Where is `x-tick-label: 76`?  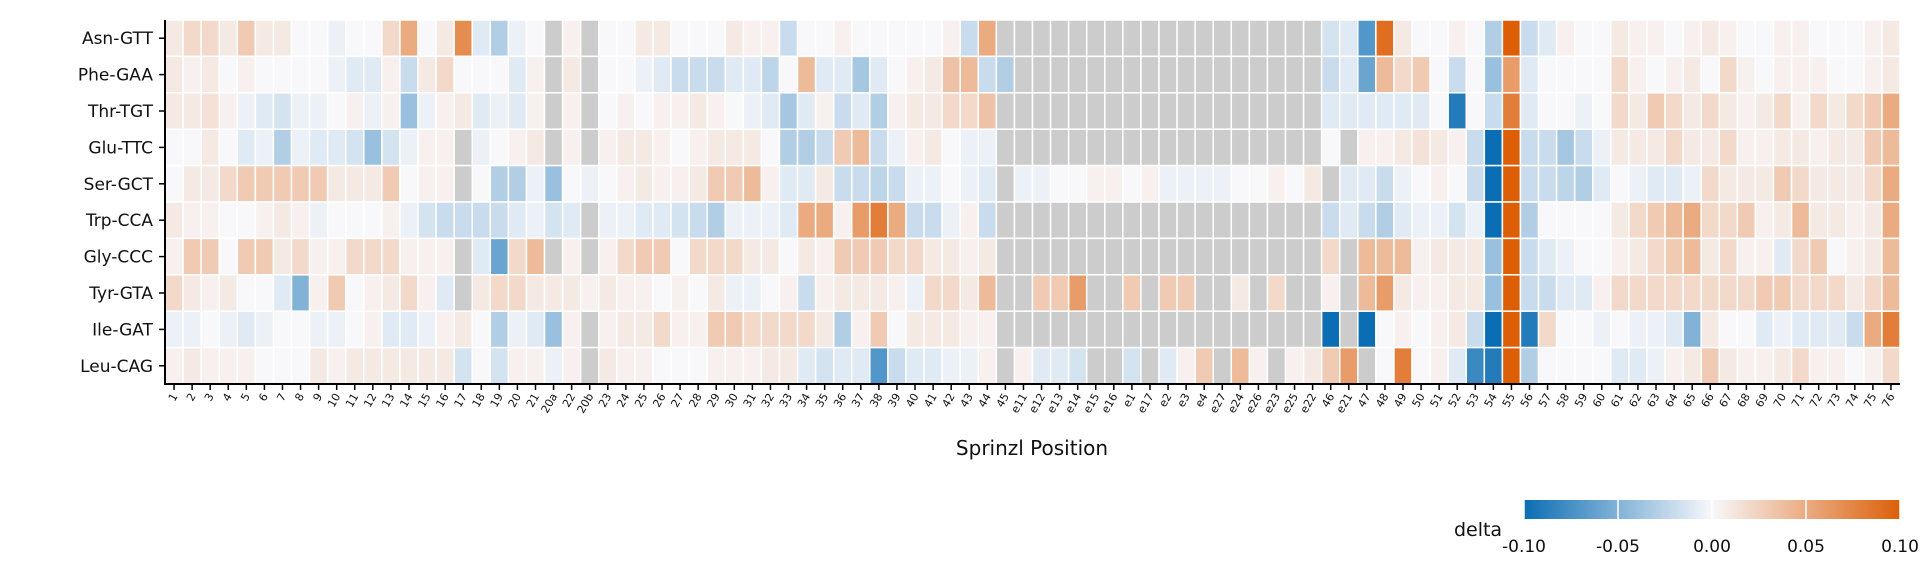
x-tick-label: 76 is located at coordinates (1888, 400).